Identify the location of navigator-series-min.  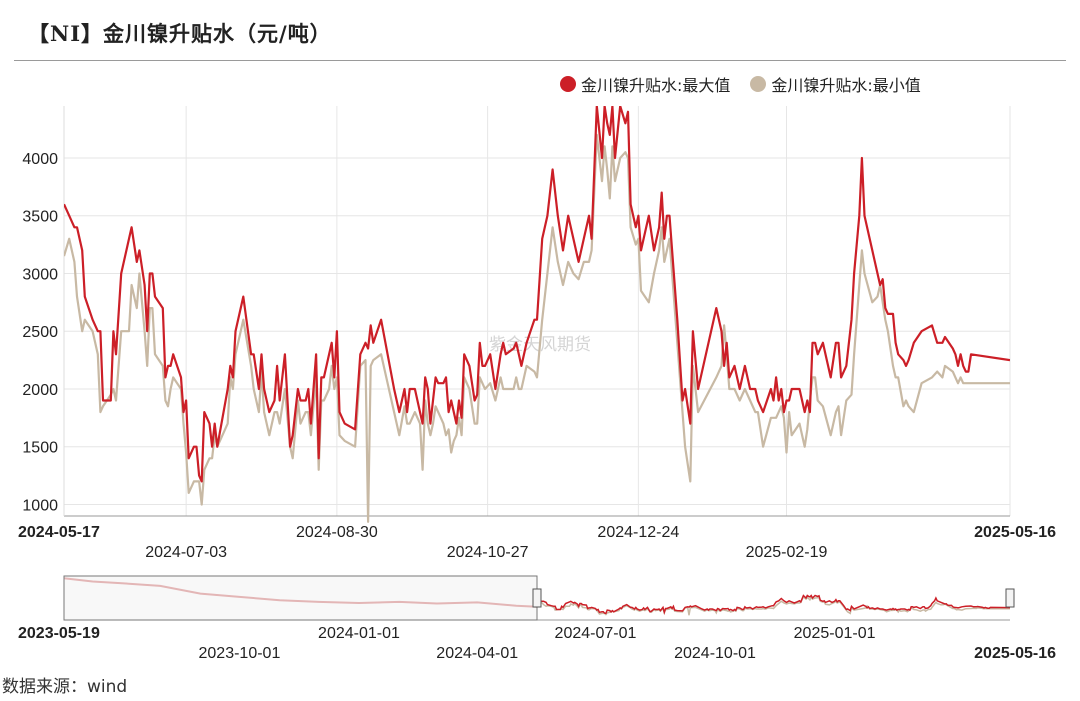
(773, 605).